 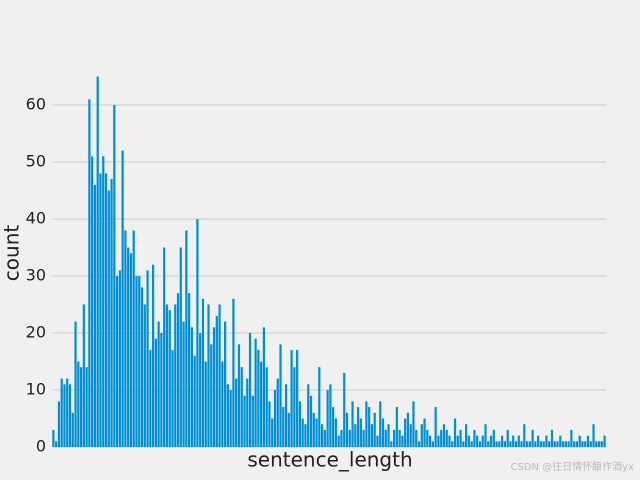 What do you see at coordinates (36, 104) in the screenshot?
I see `y-tick-label: 60` at bounding box center [36, 104].